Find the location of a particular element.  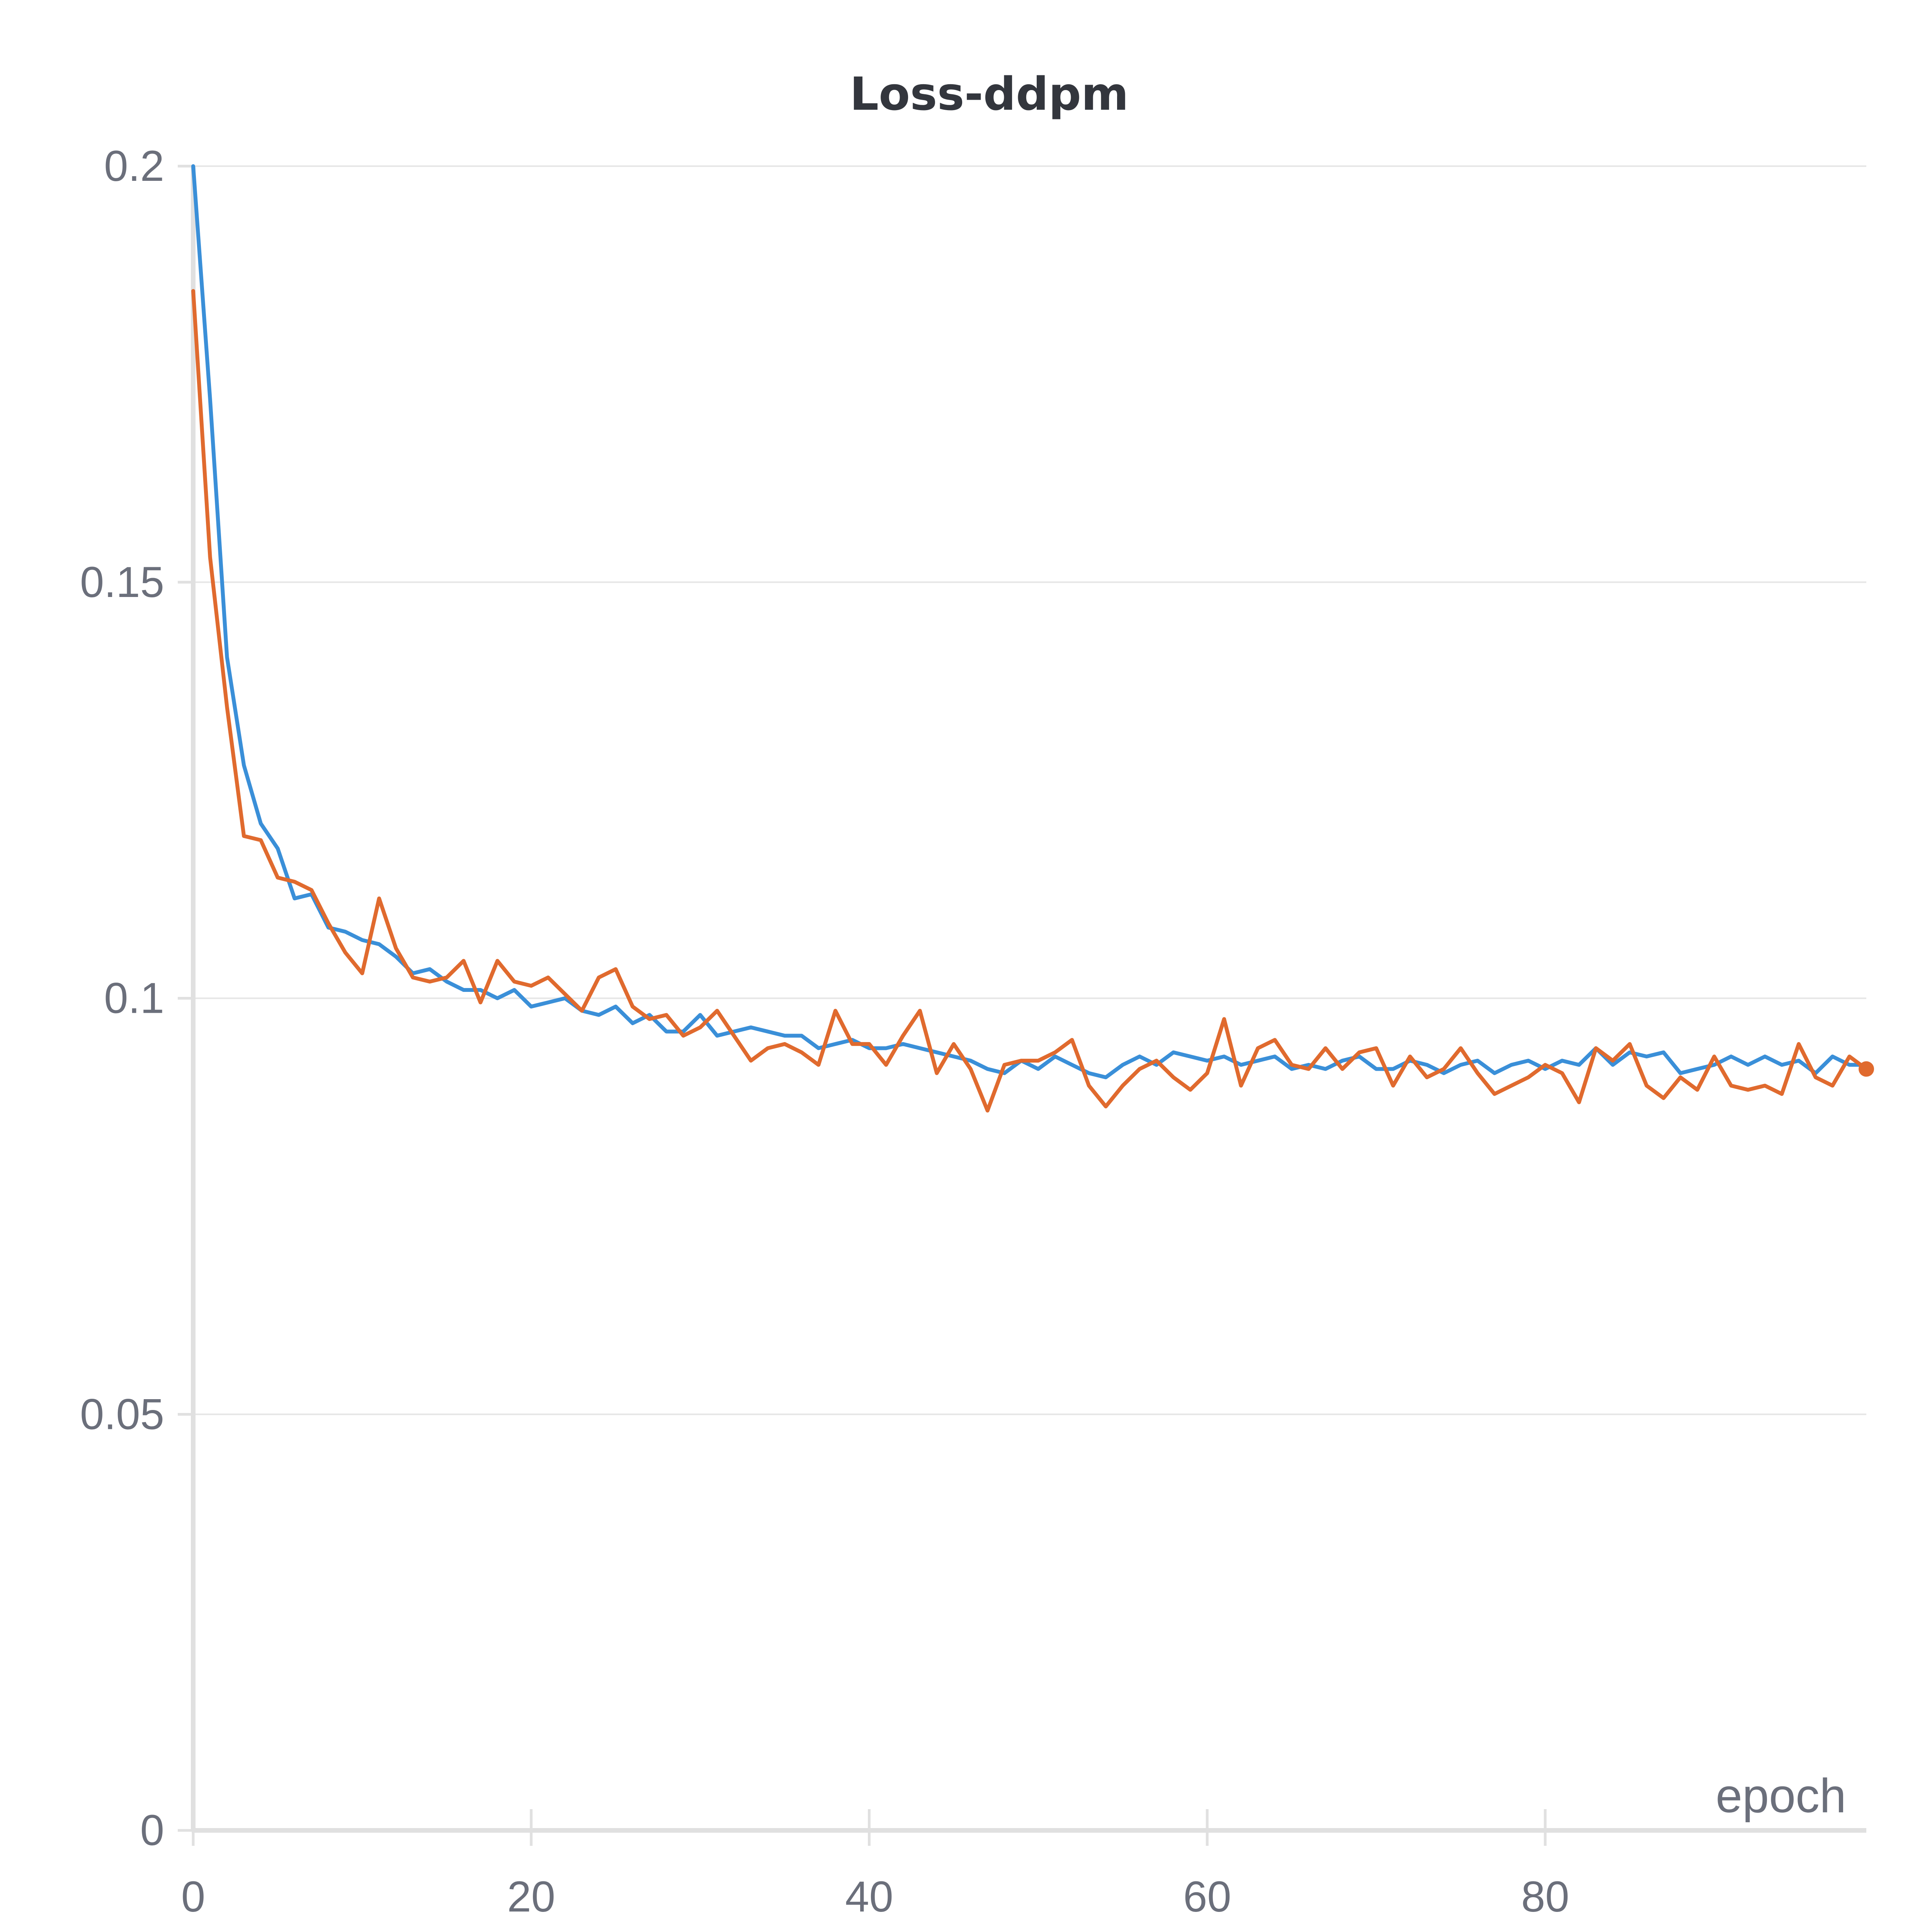

y-tick-label: 0.1 is located at coordinates (134, 998).